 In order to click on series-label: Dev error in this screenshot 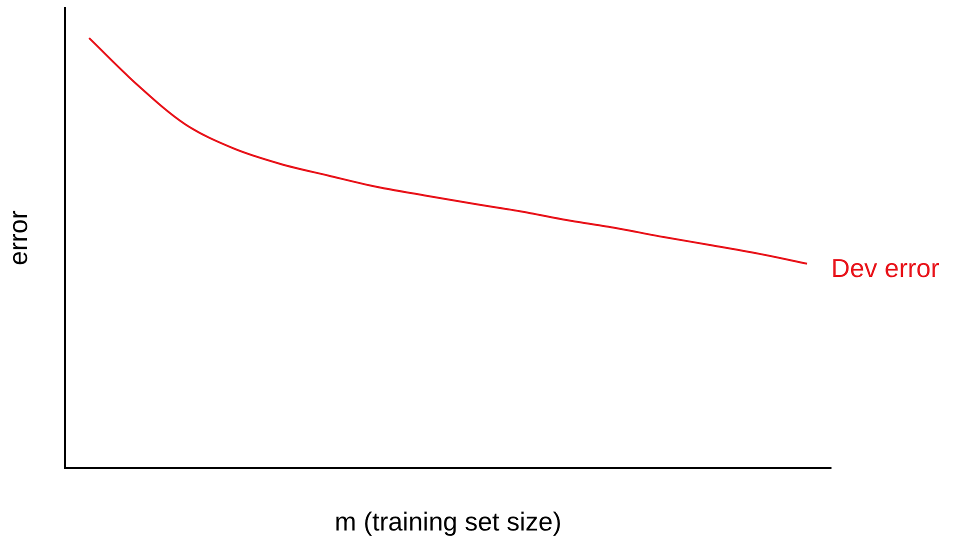, I will do `click(885, 267)`.